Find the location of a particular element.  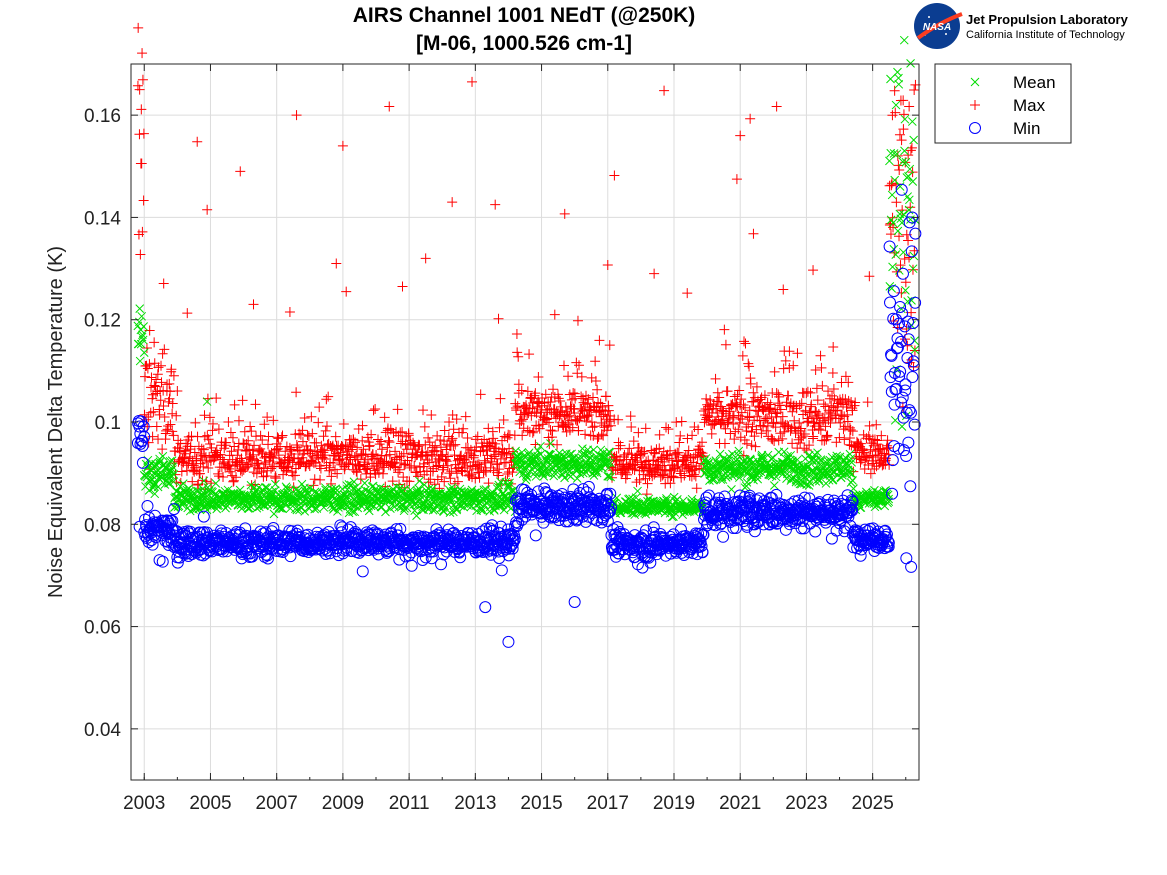

outlier-point-max is located at coordinates (614, 175).